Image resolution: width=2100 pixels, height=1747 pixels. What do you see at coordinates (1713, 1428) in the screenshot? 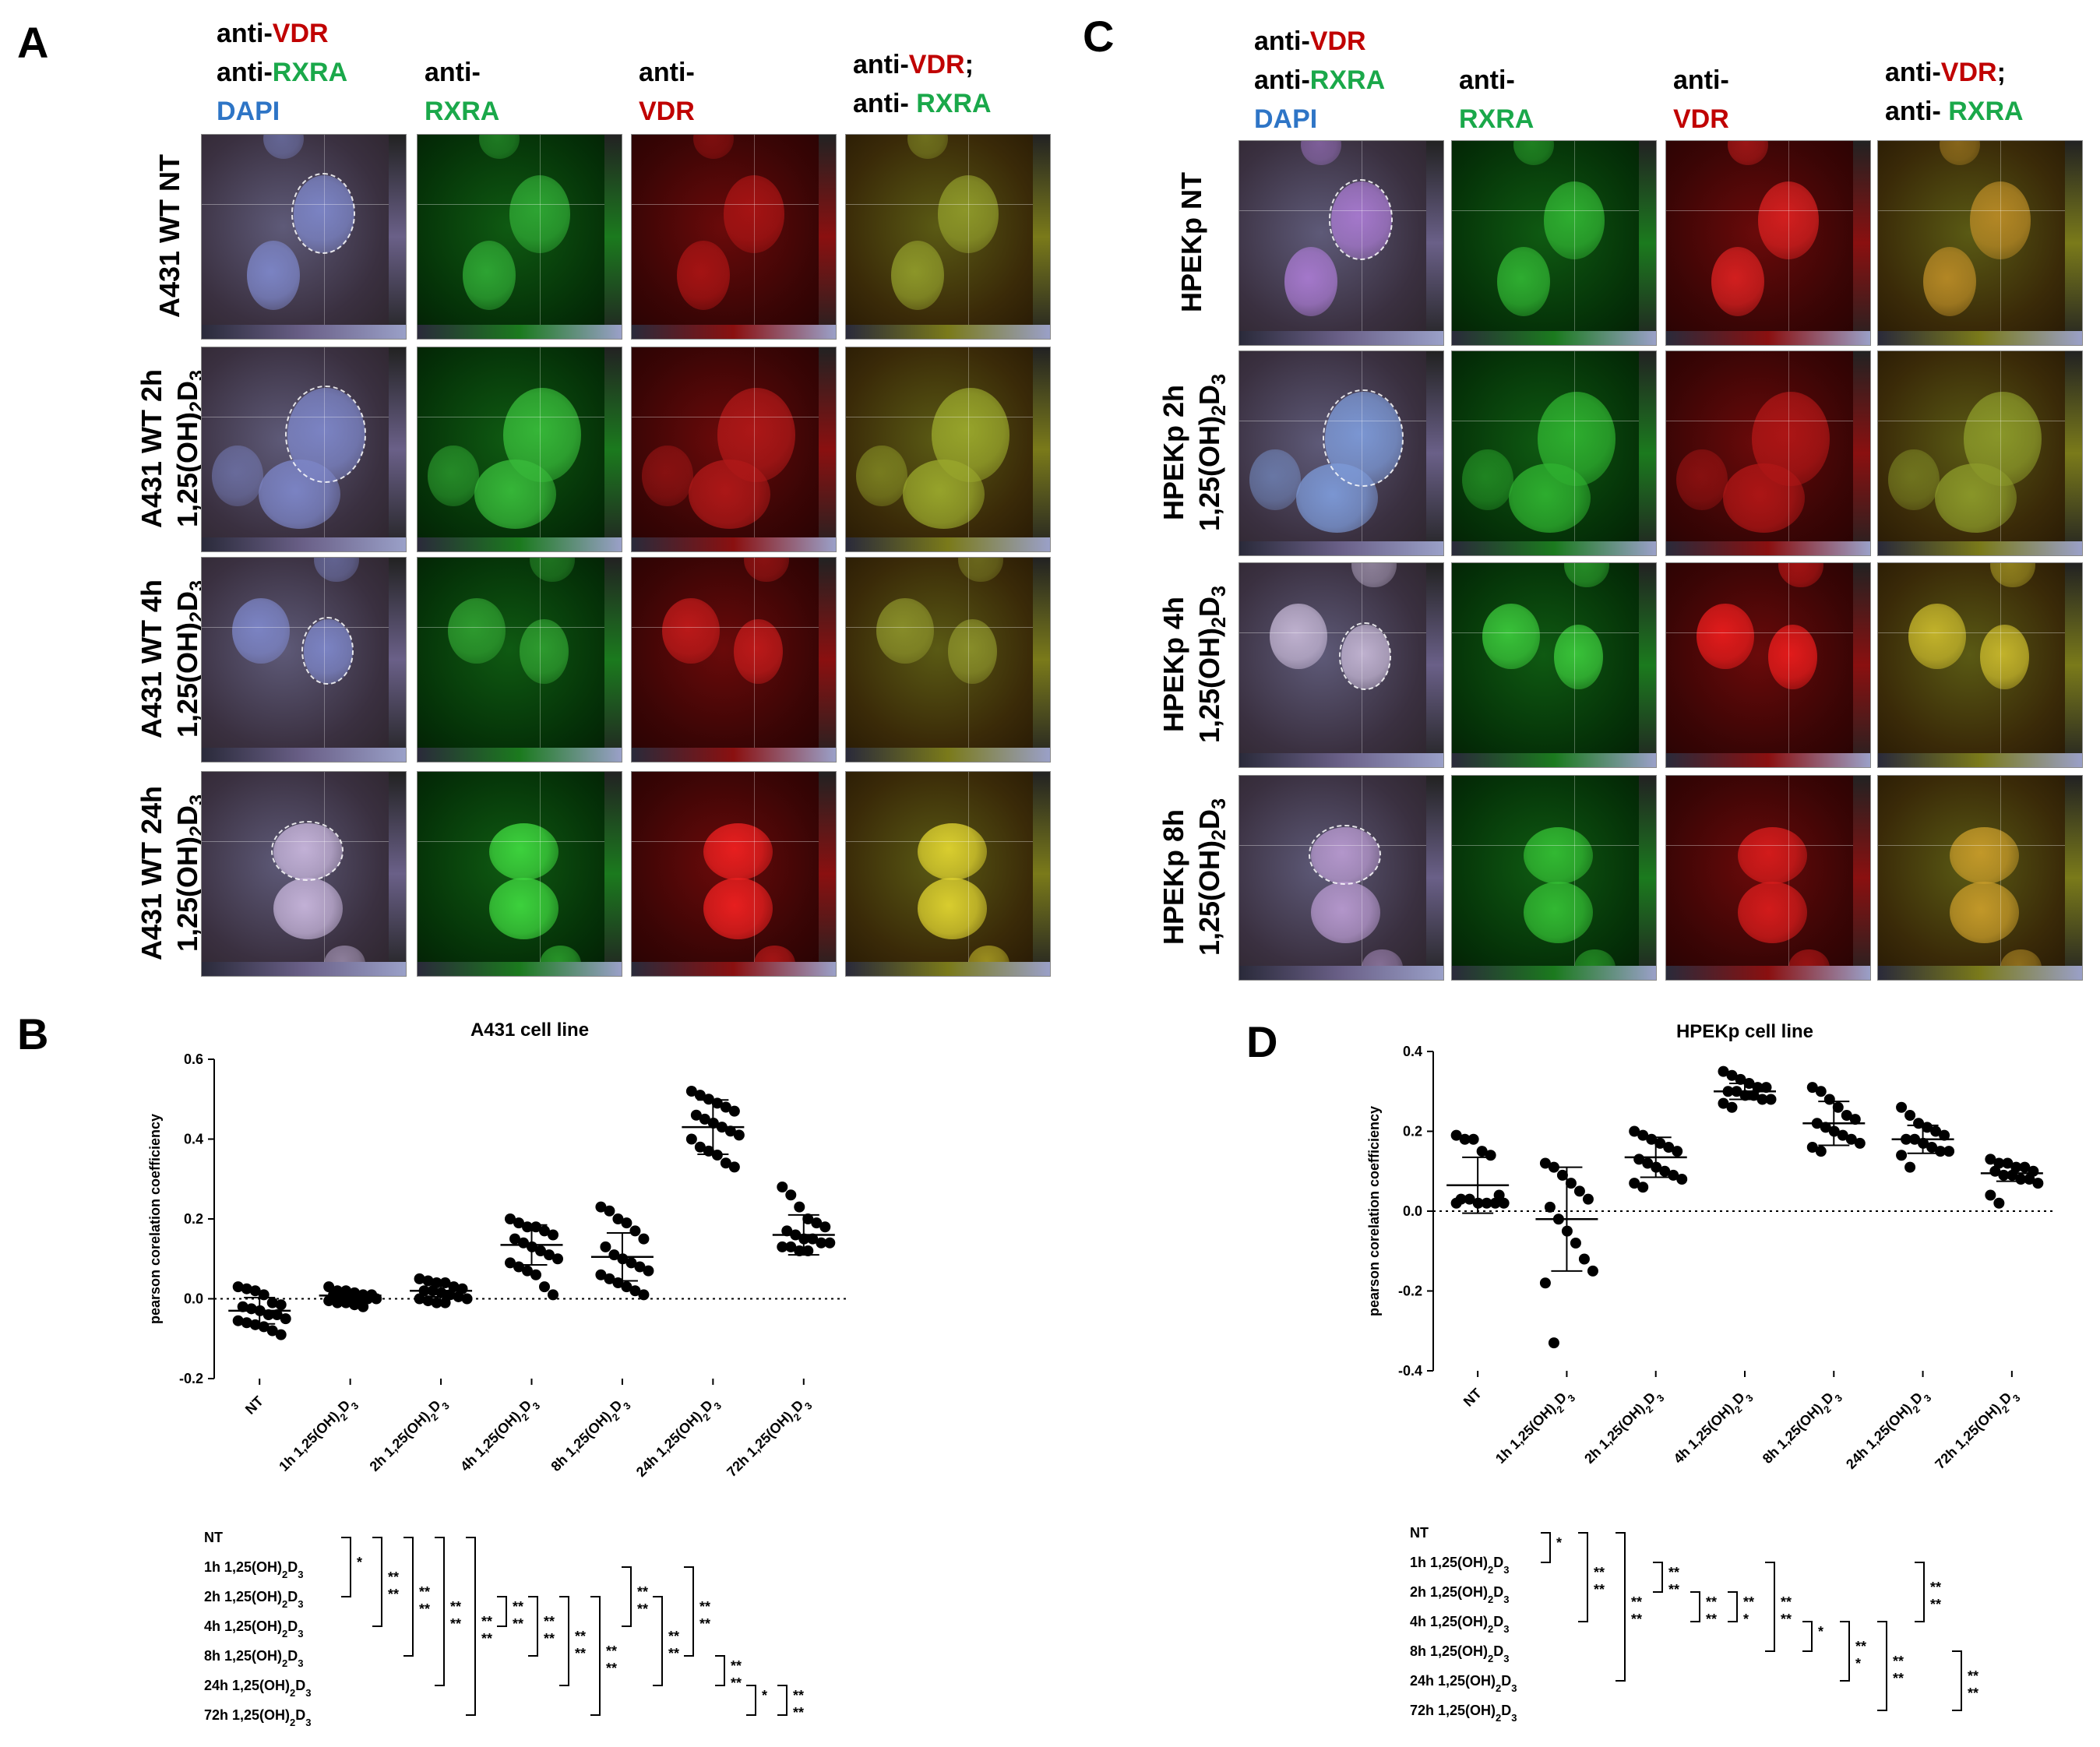
I see `x-tick-label: 4h 1,25(OH)2D3` at bounding box center [1713, 1428].